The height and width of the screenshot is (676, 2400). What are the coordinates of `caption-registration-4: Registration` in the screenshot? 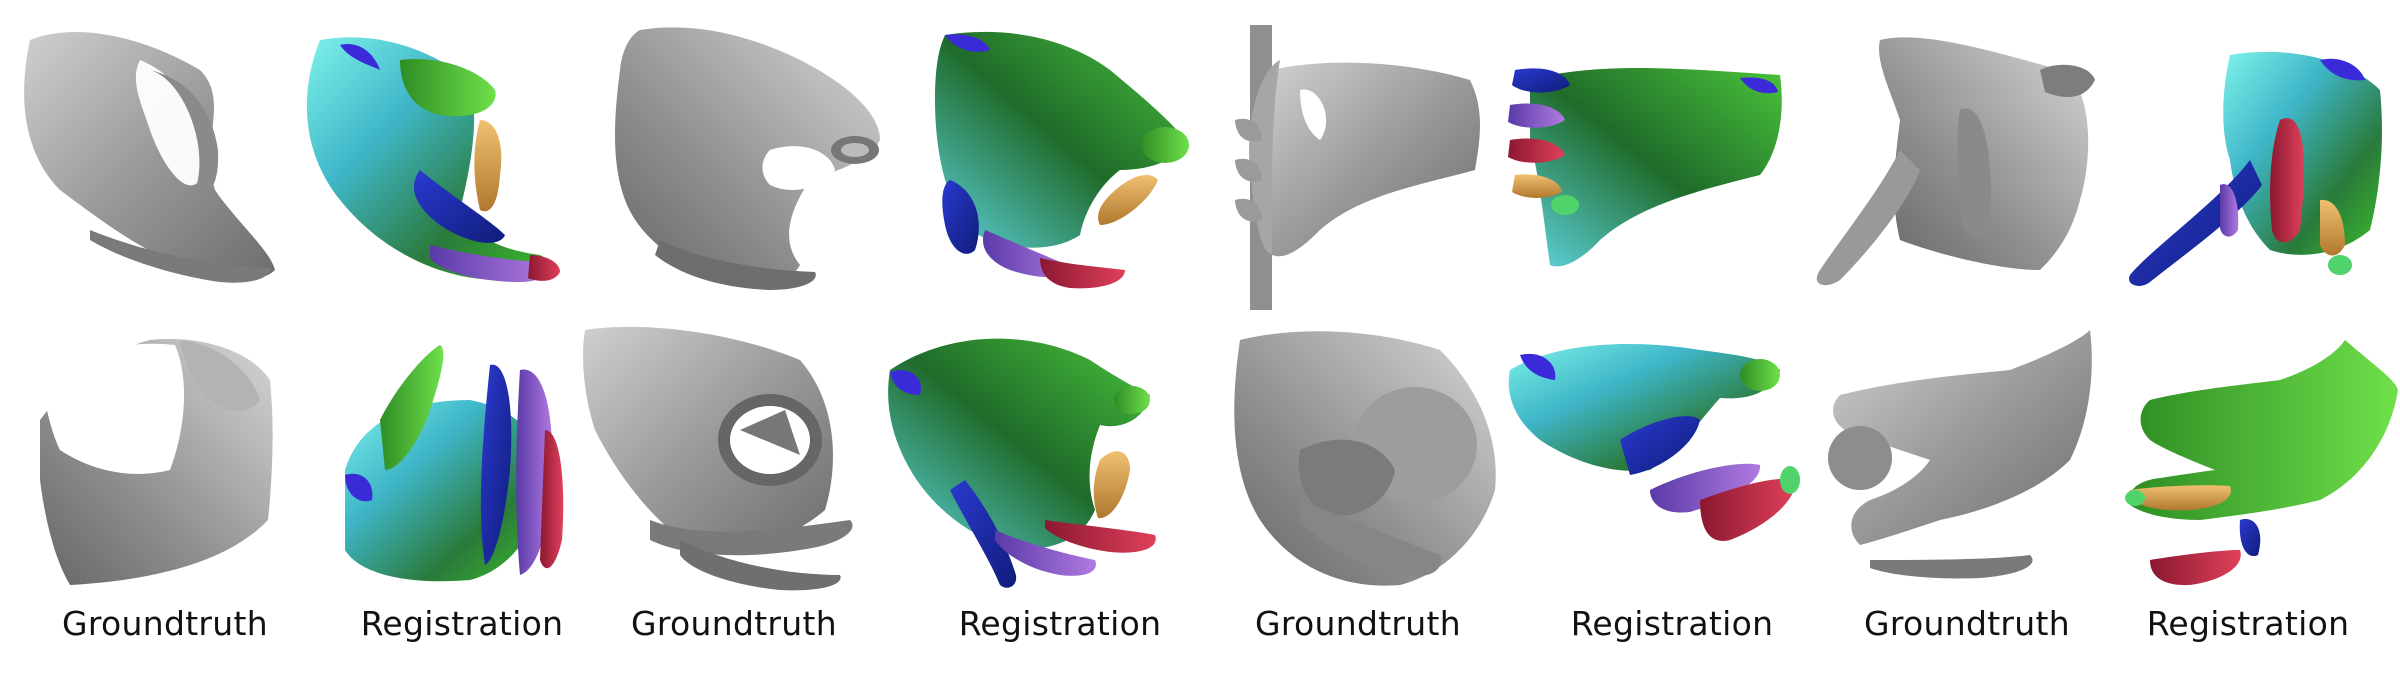 It's located at (2248, 623).